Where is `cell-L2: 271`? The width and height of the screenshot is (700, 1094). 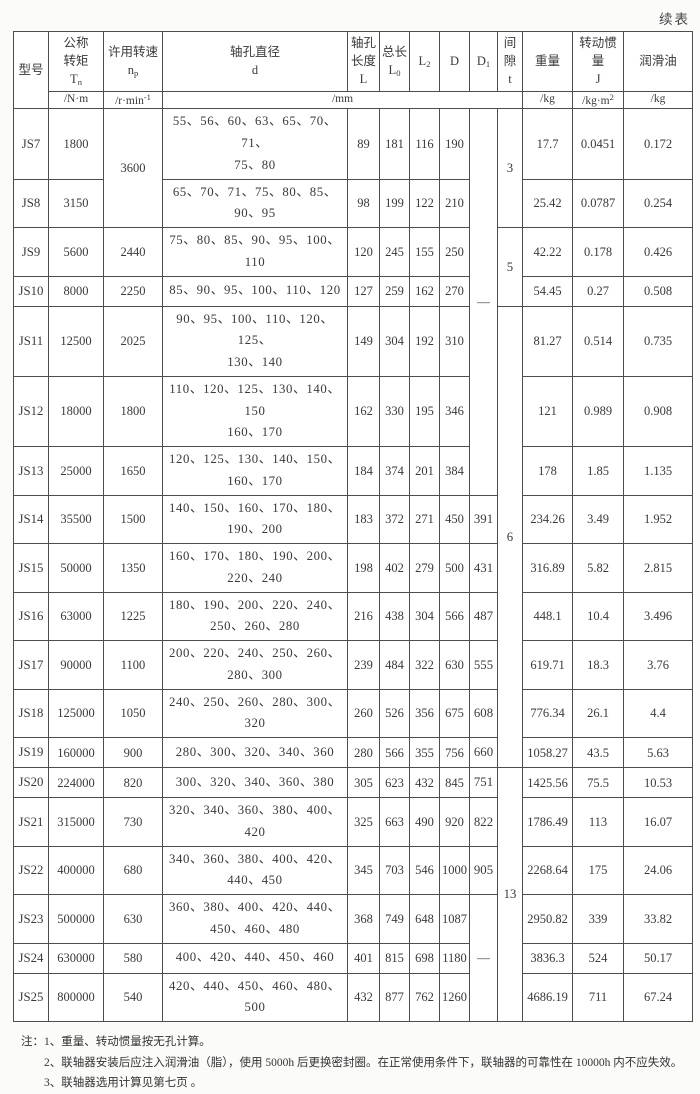
cell-L2: 271 is located at coordinates (424, 519).